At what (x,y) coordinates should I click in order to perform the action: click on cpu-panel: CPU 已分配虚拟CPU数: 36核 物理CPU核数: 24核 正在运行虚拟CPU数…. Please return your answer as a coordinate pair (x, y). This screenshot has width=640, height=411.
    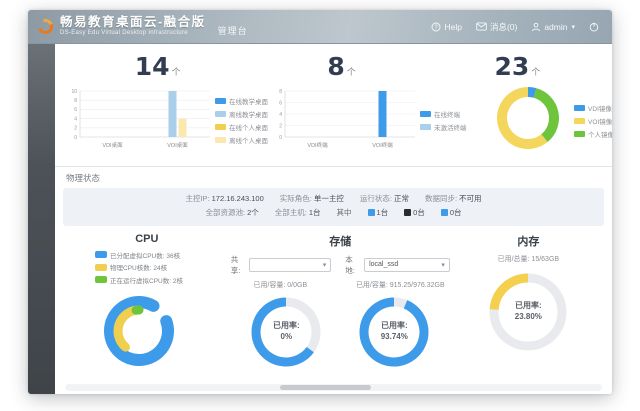
    Looking at the image, I should click on (147, 303).